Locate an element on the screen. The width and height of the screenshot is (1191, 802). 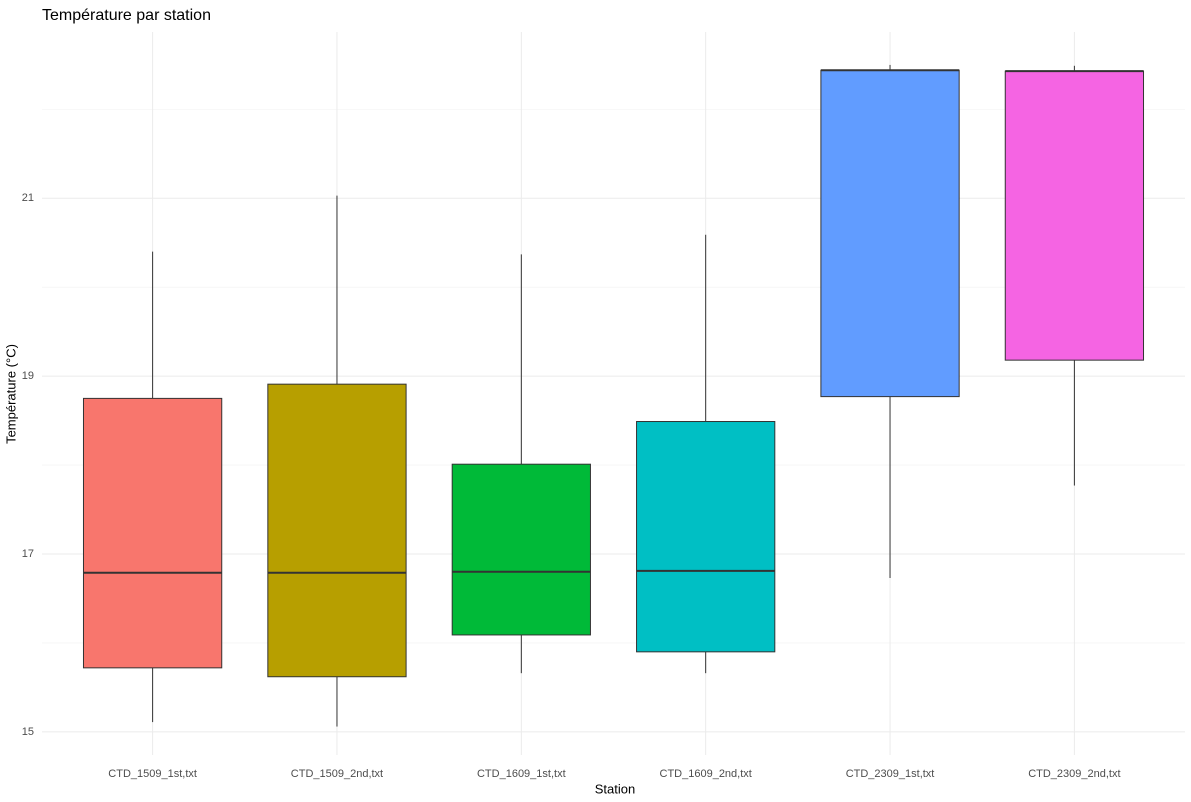
x-tick-label: CTD_1509_1st,txt is located at coordinates (152, 774).